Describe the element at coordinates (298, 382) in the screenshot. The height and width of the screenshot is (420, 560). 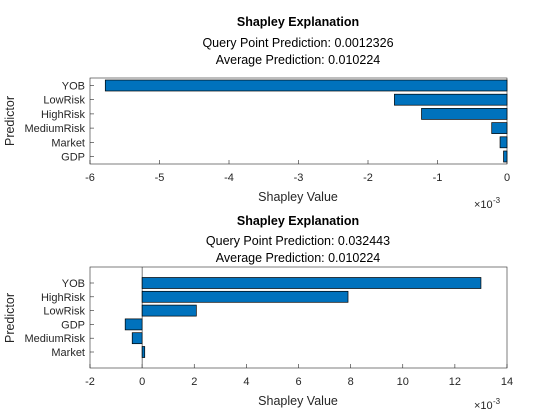
I see `x-tick-label: 6` at that location.